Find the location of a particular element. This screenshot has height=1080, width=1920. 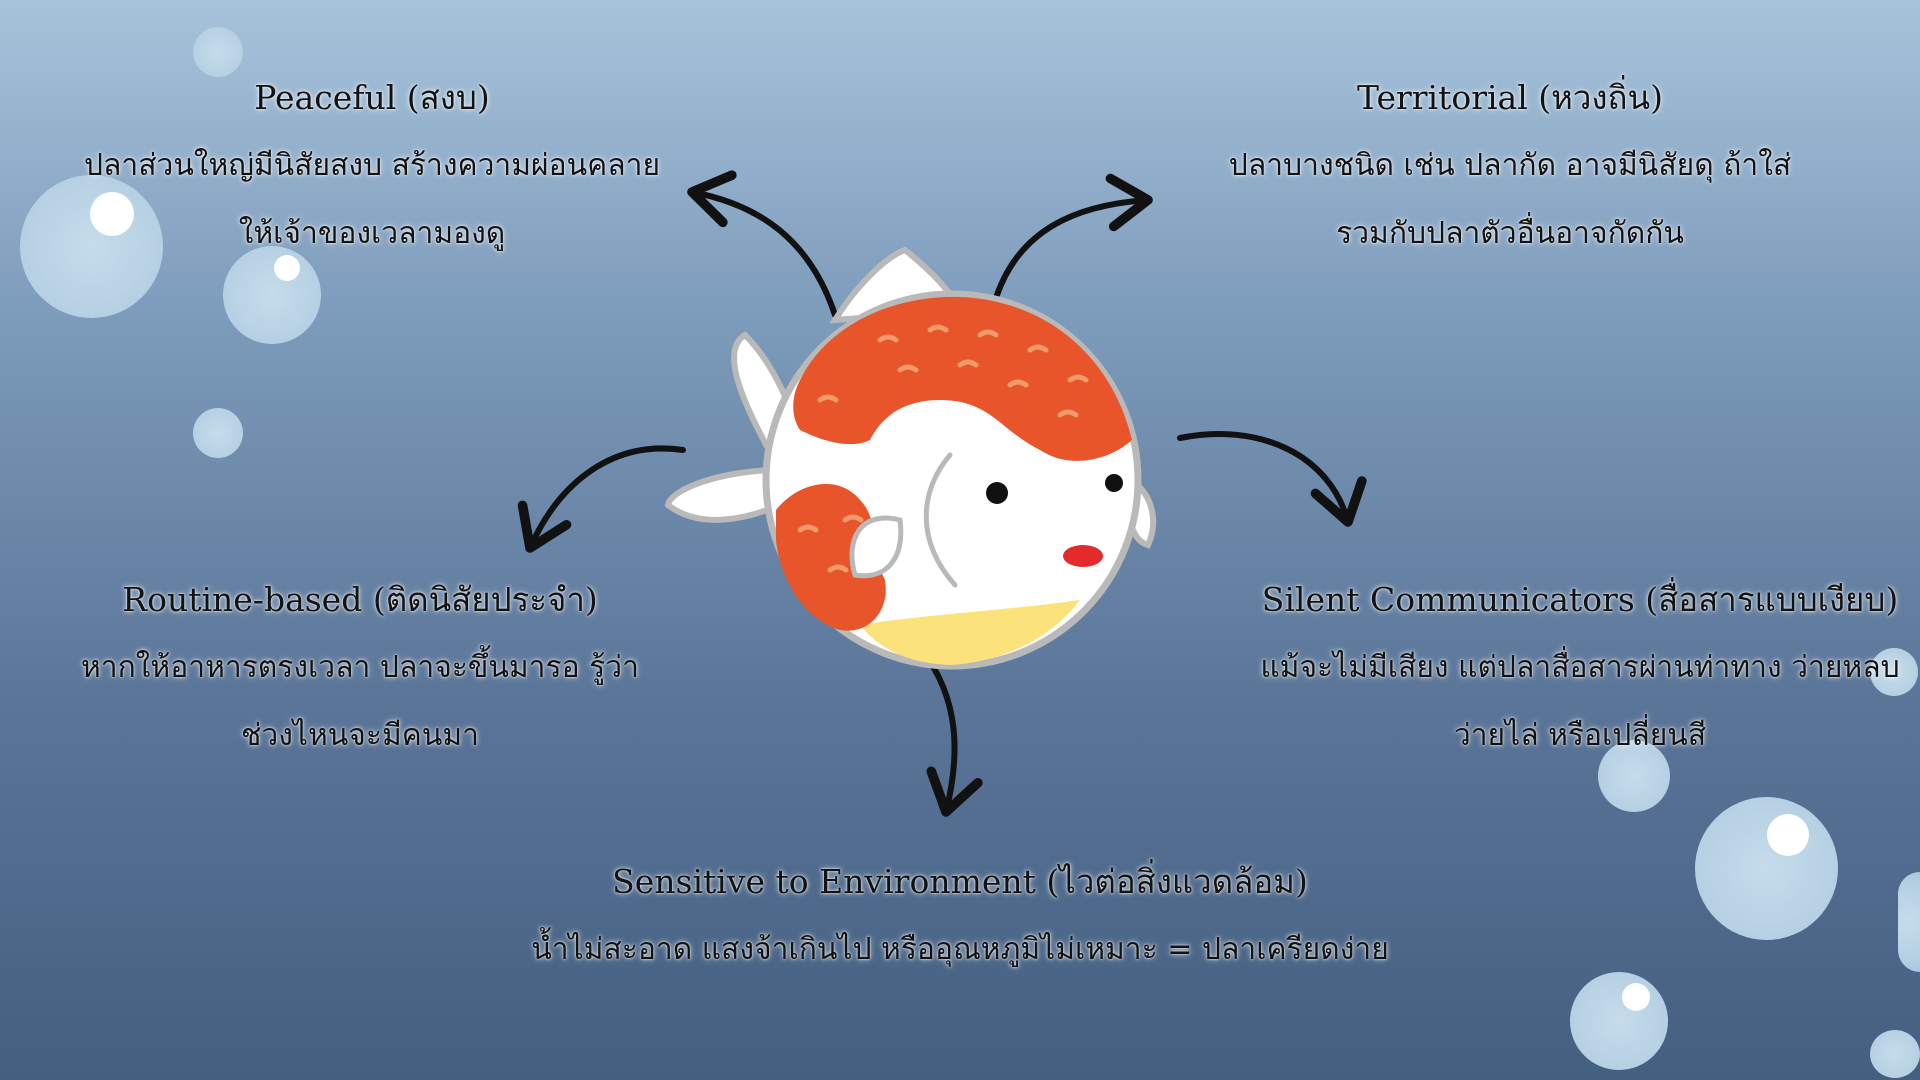

arrow-to-territorial is located at coordinates (1073, 235).